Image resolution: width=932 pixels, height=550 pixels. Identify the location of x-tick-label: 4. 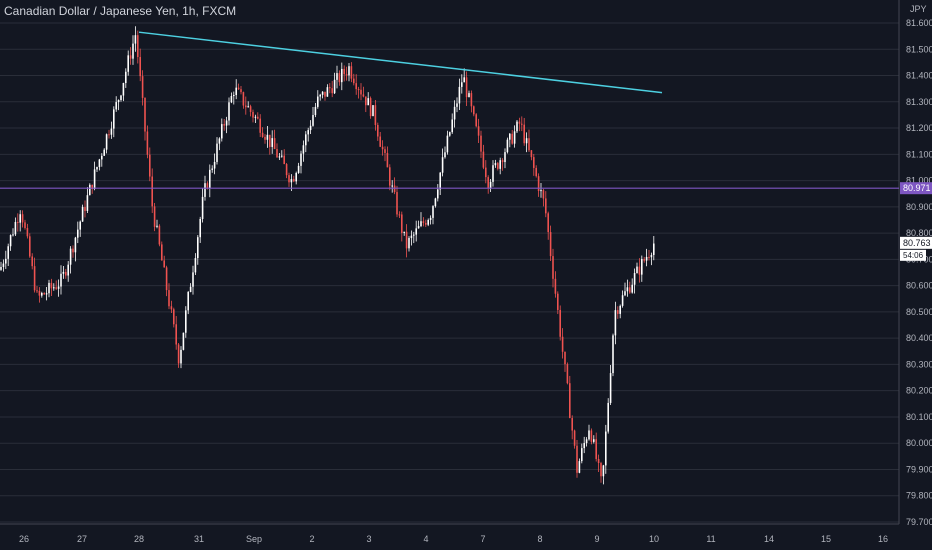
(425, 539).